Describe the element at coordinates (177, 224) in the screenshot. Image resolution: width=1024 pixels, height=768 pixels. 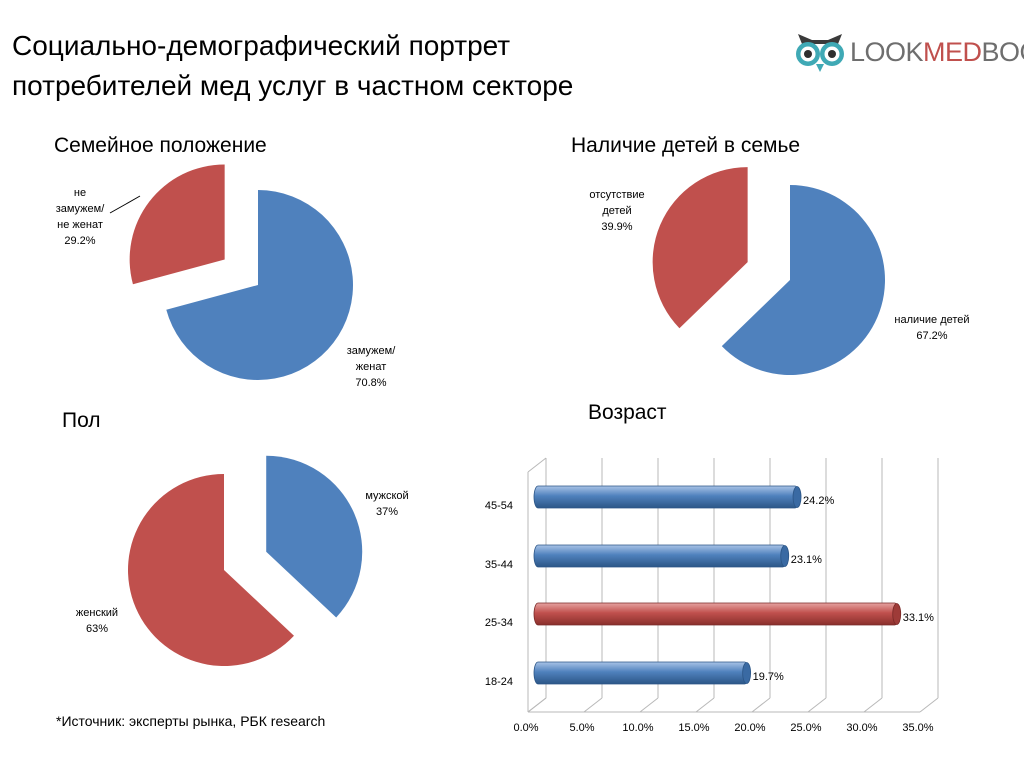
I see `pie-slice-not-married` at that location.